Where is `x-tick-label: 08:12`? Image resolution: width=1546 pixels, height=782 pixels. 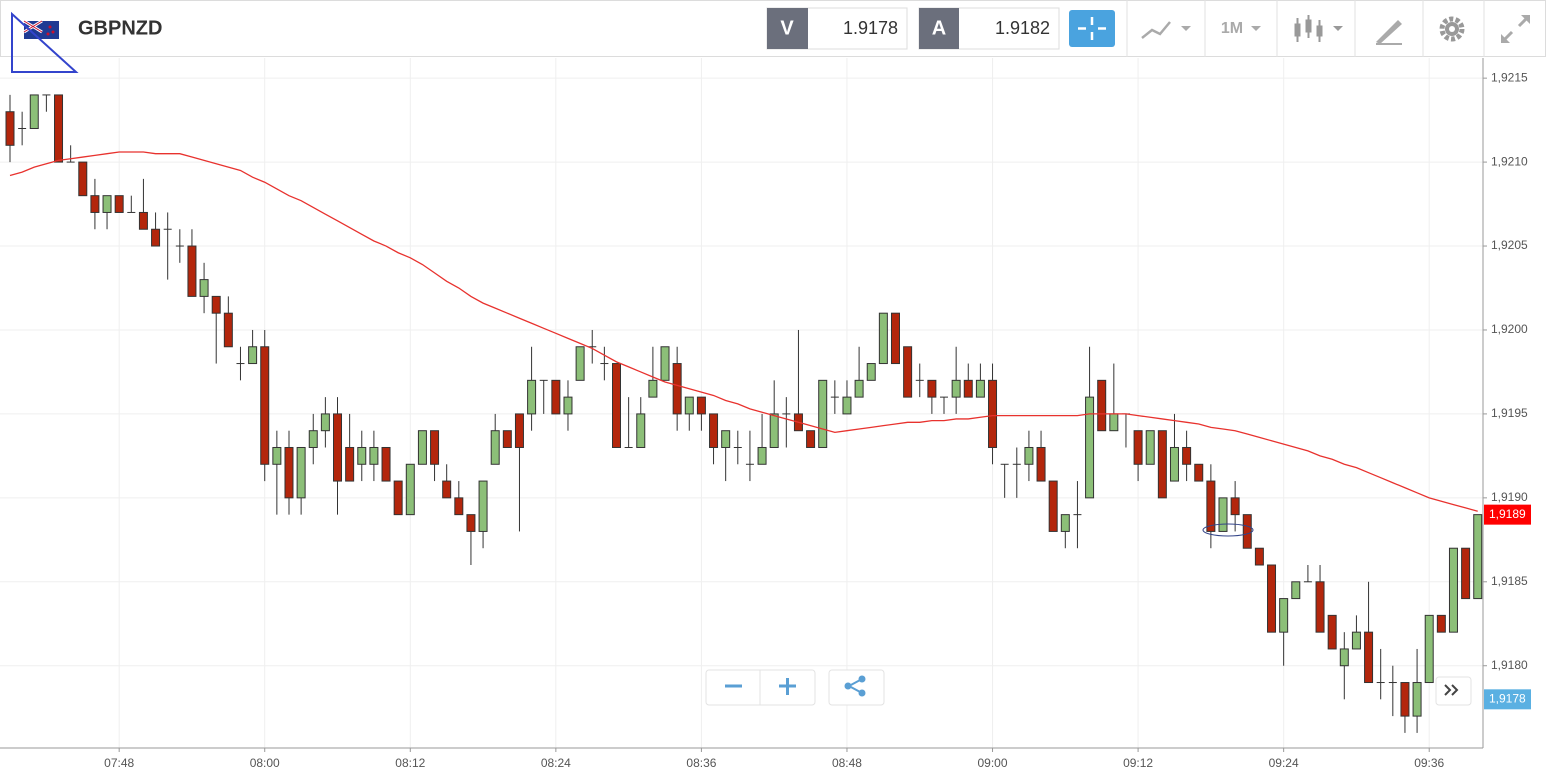
x-tick-label: 08:12 is located at coordinates (410, 763).